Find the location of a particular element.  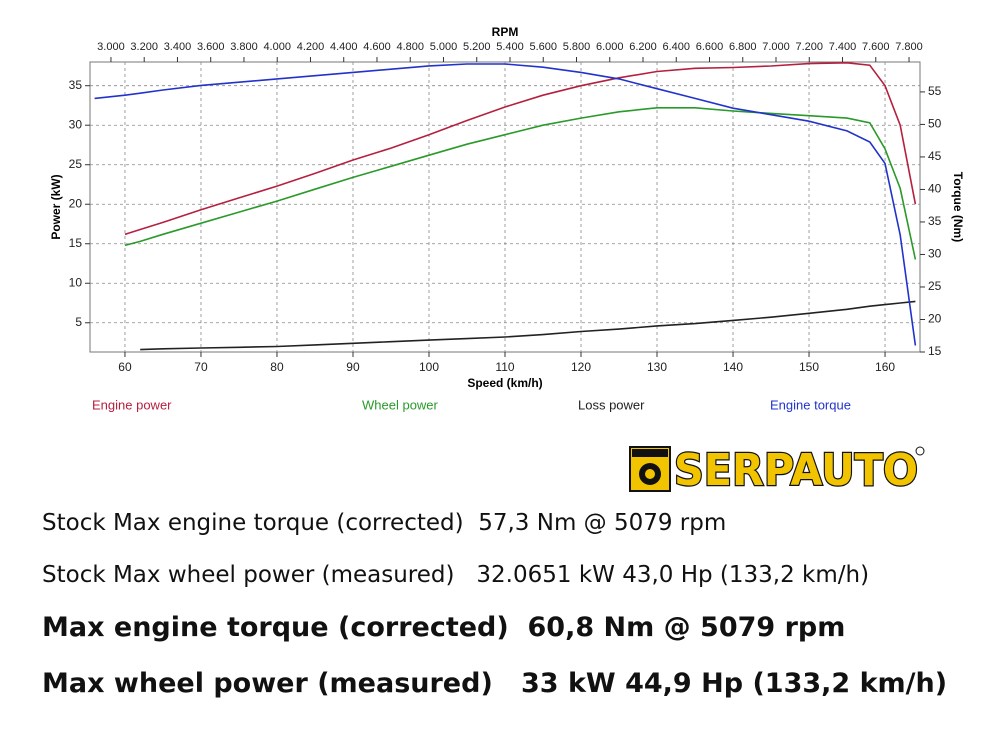

x2-tick-label: 7.000 is located at coordinates (776, 47).